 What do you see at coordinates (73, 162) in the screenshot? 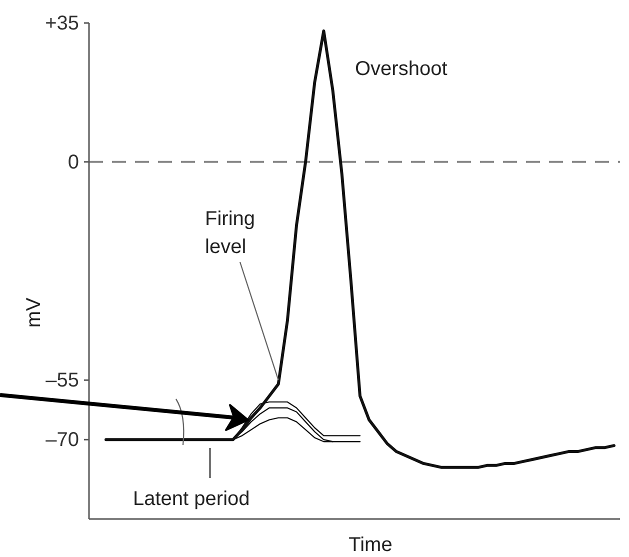
I see `y-tick-label: 0` at bounding box center [73, 162].